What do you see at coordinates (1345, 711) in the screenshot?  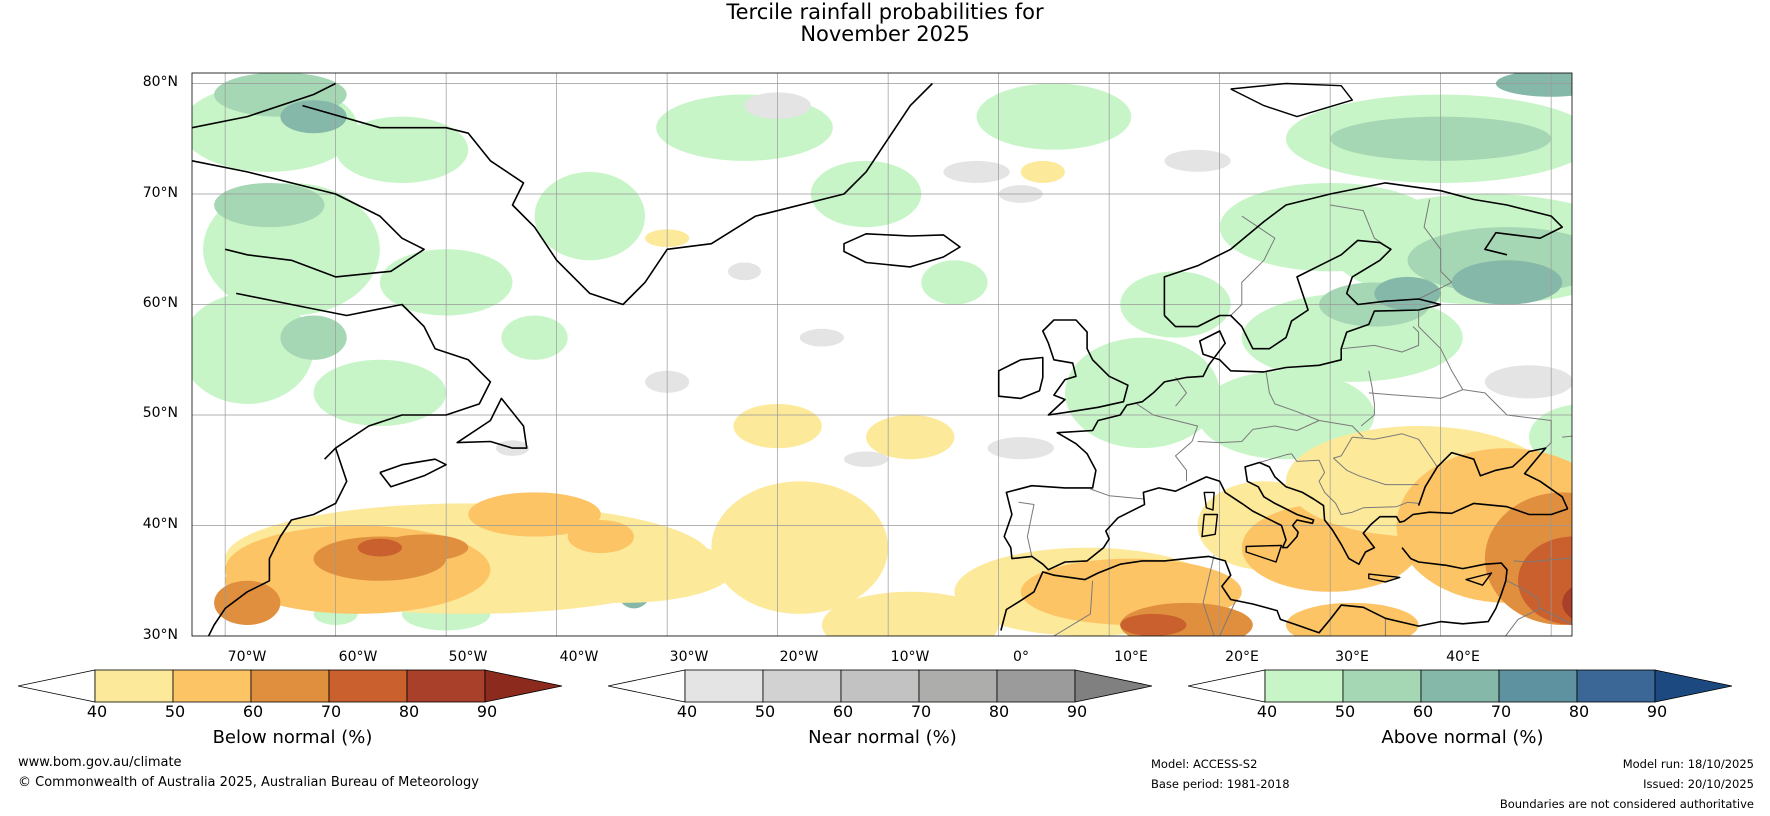 I see `cb-above-tick-50: 50` at bounding box center [1345, 711].